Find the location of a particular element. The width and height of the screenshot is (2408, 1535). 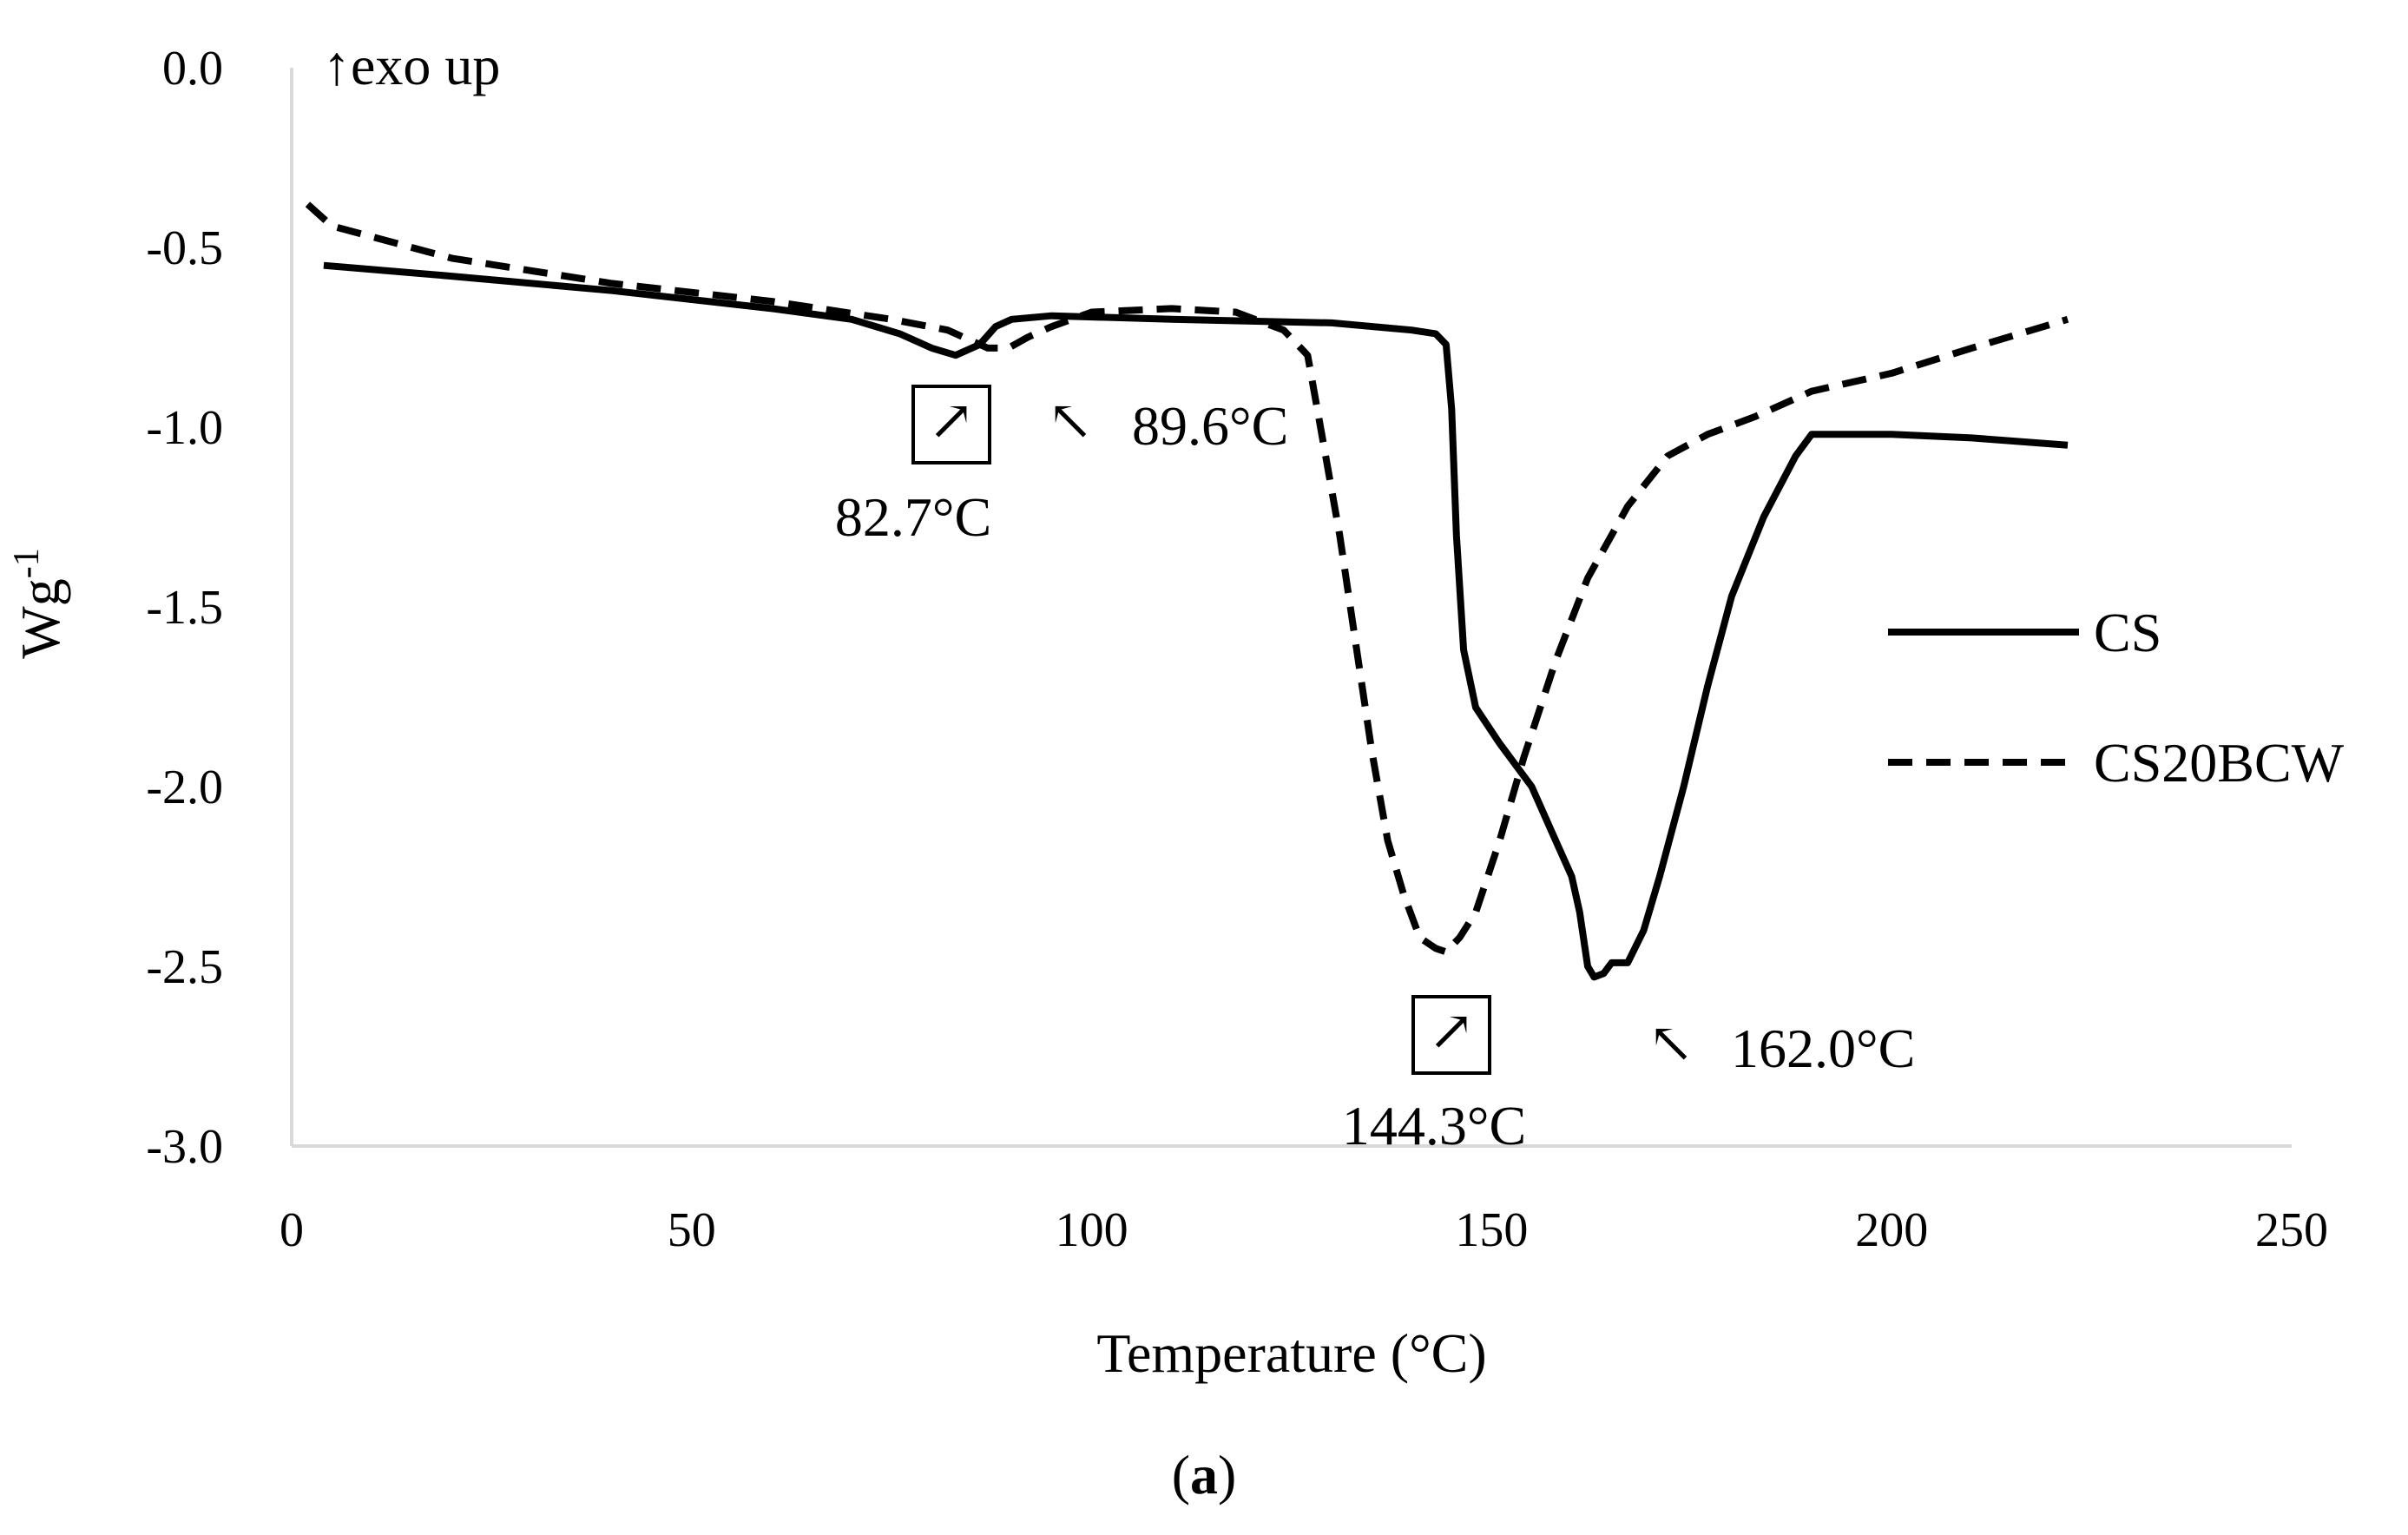

y-tick-label: -1.5 is located at coordinates (184, 608).